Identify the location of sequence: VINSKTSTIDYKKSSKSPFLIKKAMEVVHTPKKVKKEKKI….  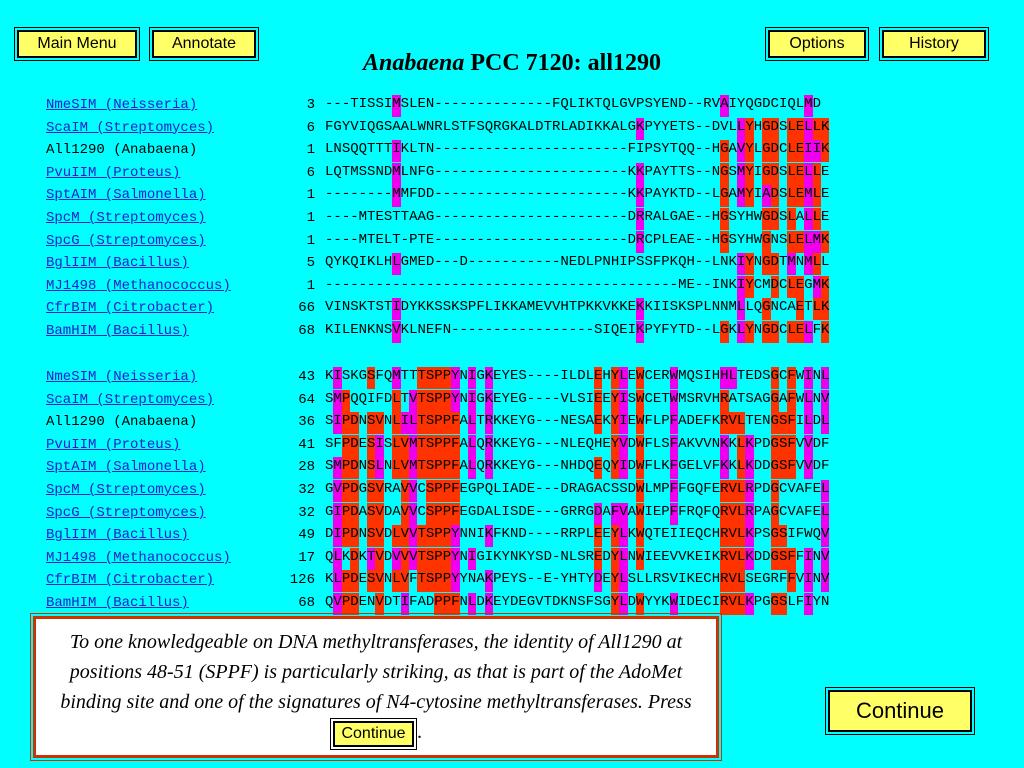
(577, 309).